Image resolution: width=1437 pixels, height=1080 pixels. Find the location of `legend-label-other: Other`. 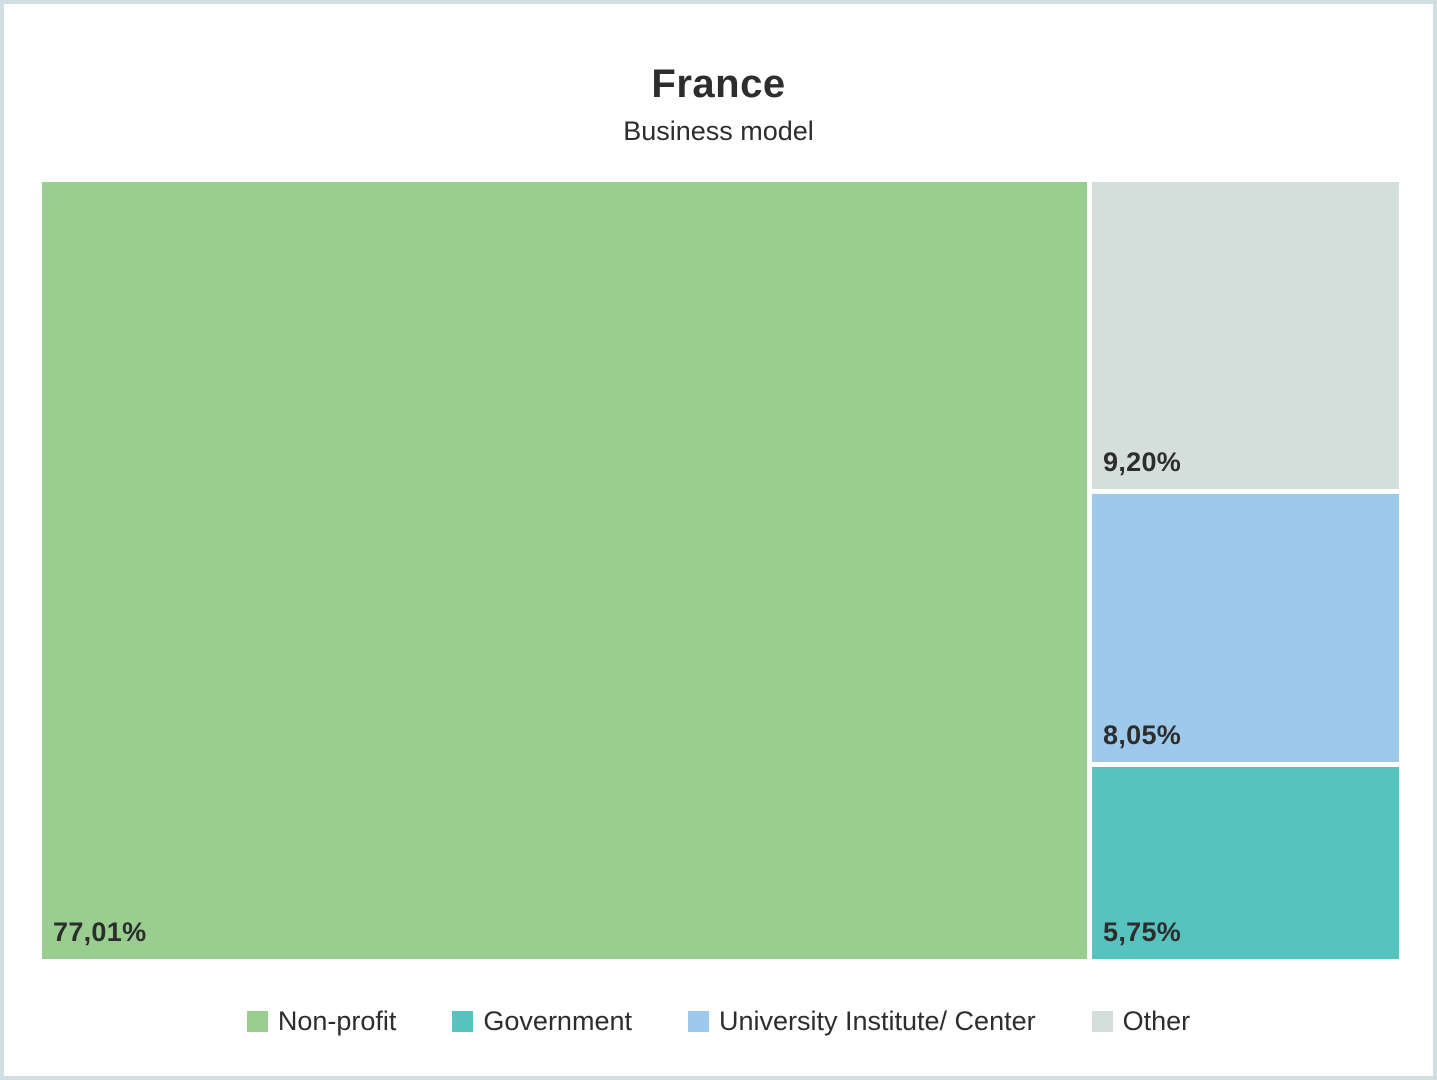

legend-label-other: Other is located at coordinates (1156, 1021).